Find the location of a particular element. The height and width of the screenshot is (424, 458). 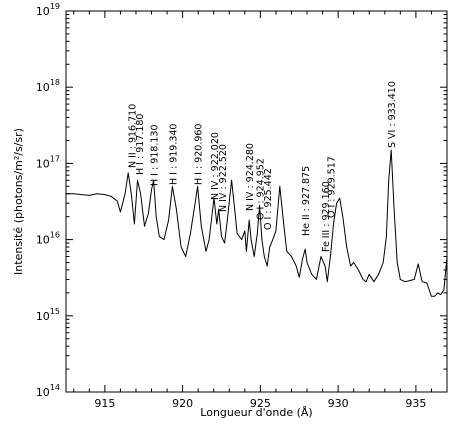

y-tick-label: 1019 is located at coordinates (48, 10).